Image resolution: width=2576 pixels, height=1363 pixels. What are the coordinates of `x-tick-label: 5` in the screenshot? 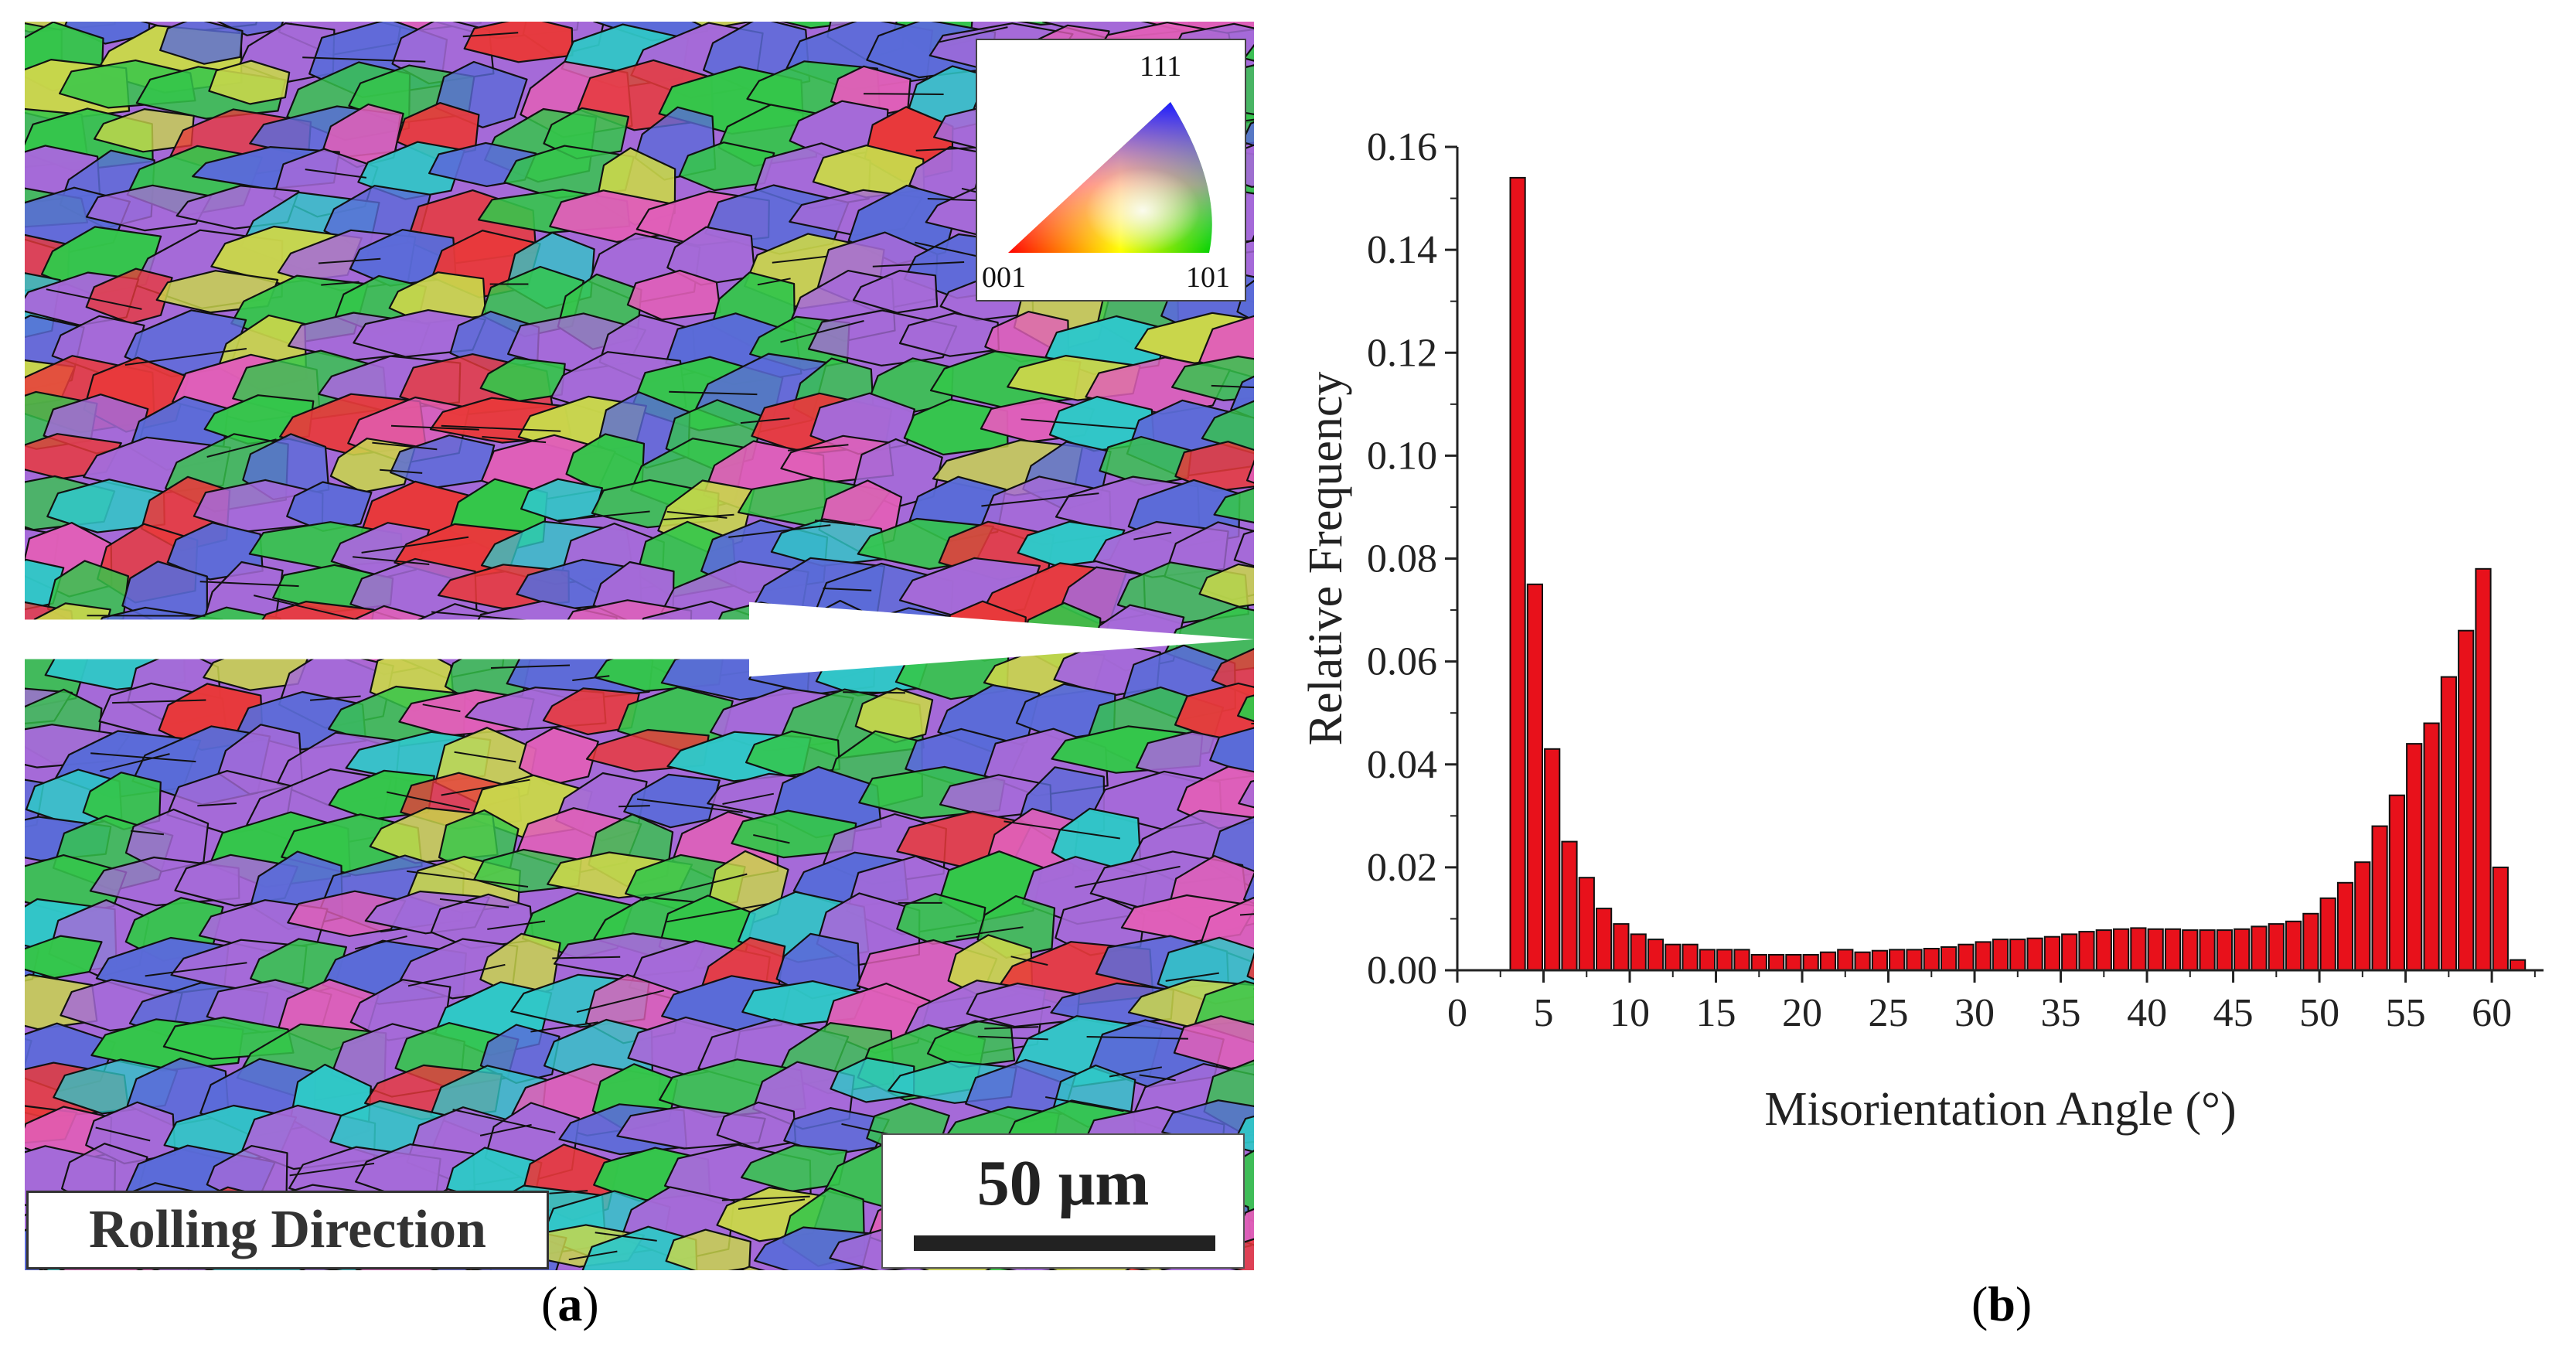 It's located at (1544, 1013).